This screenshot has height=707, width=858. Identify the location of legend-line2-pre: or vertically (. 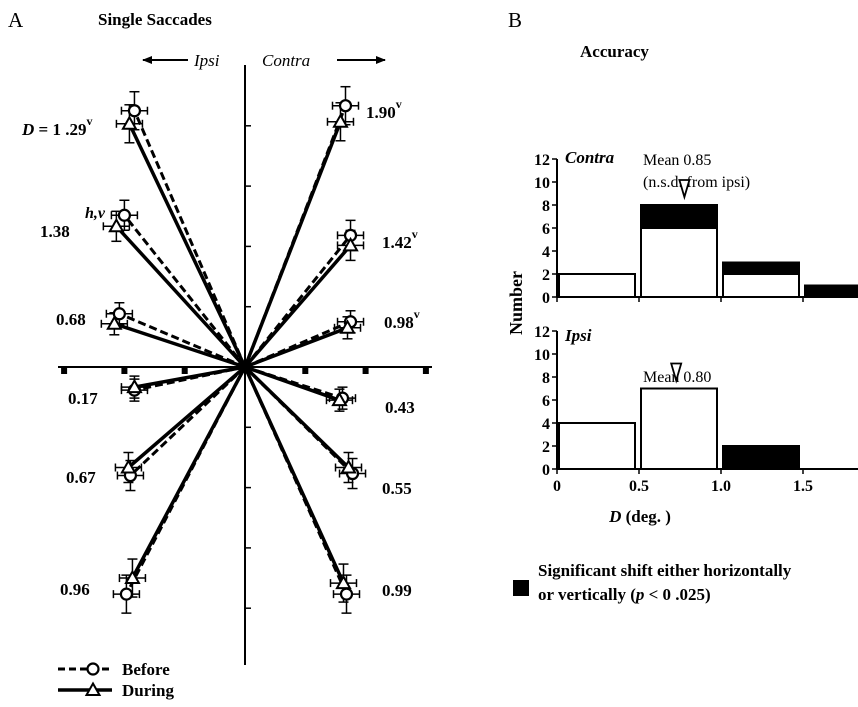
(587, 594).